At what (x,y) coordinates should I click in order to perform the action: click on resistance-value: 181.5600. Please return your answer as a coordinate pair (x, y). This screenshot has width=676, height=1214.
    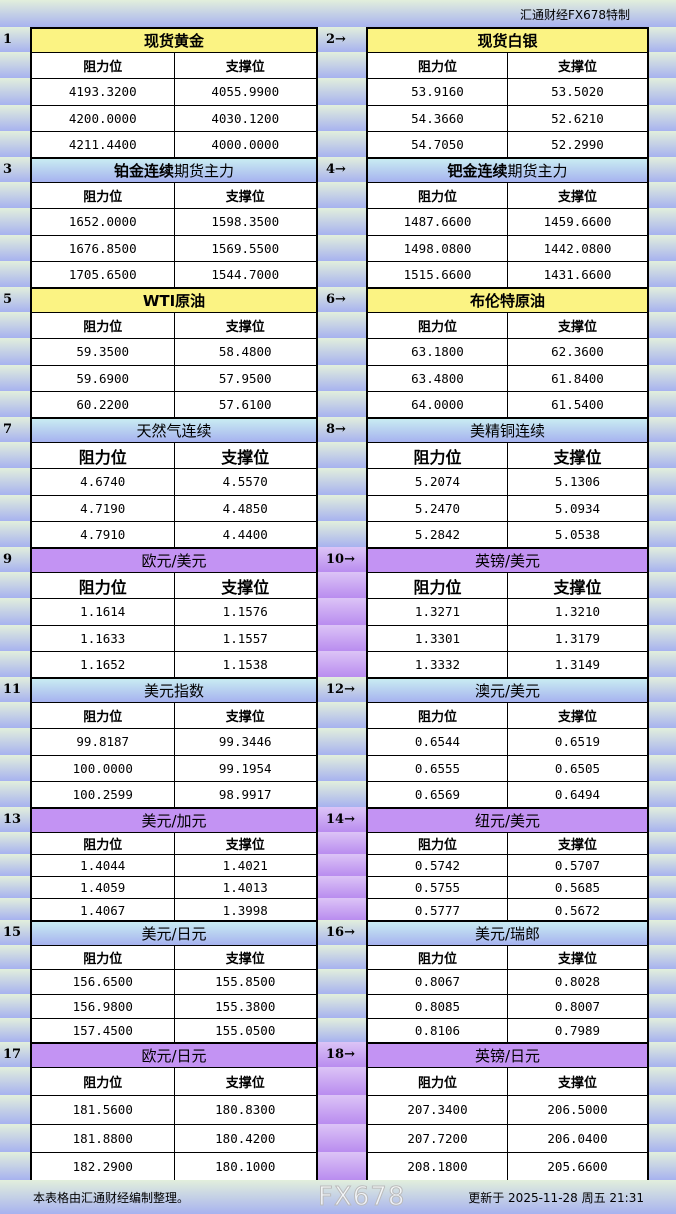
    Looking at the image, I should click on (103, 1110).